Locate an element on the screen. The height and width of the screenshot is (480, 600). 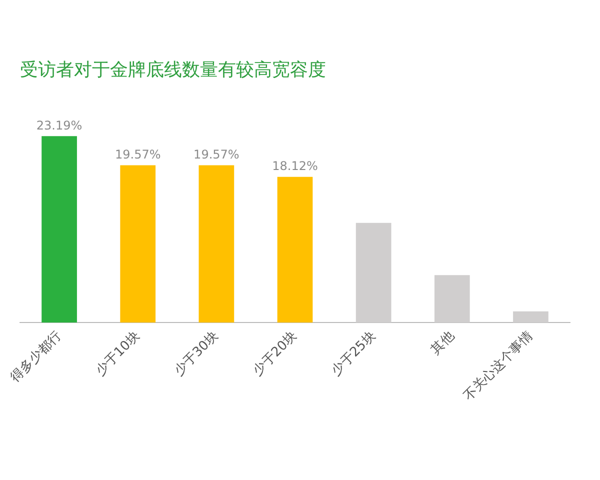
x-tick-label: 少于25块 is located at coordinates (353, 353).